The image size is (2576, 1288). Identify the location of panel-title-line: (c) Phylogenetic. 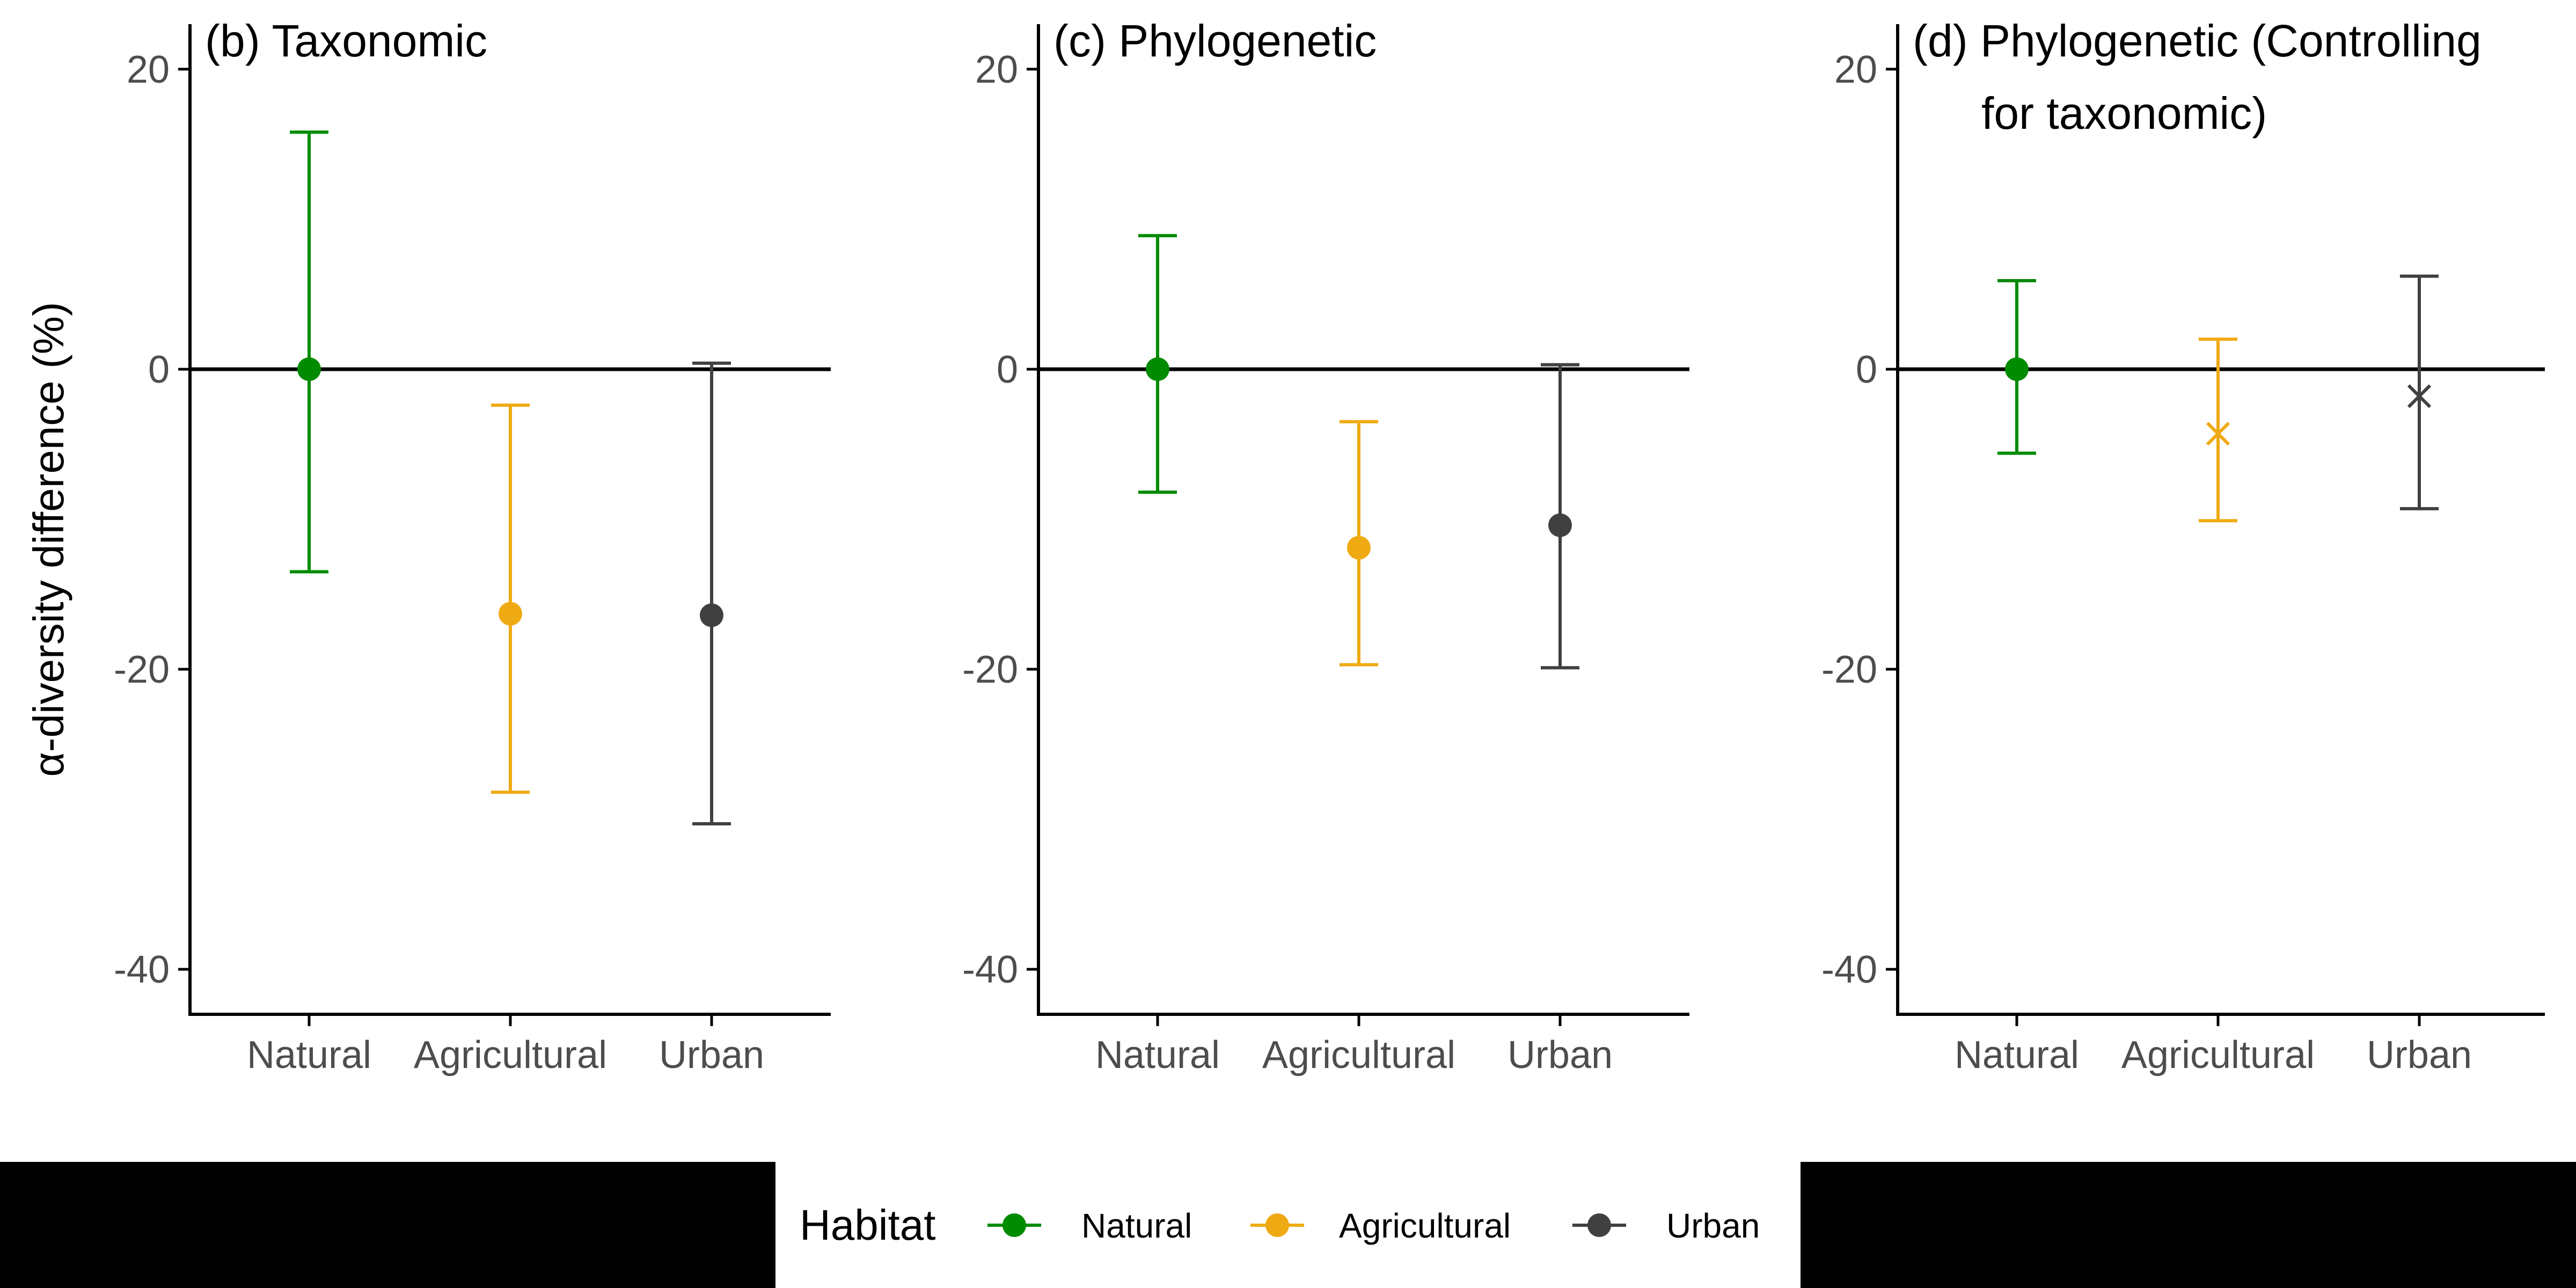
(1215, 41).